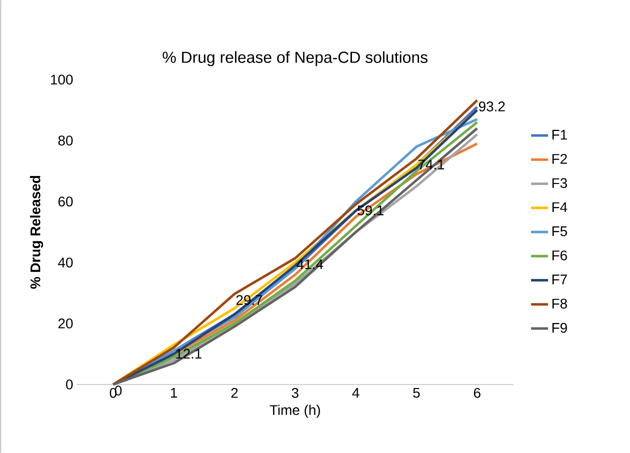 Image resolution: width=630 pixels, height=453 pixels. Describe the element at coordinates (559, 135) in the screenshot. I see `legend-label: F1` at that location.